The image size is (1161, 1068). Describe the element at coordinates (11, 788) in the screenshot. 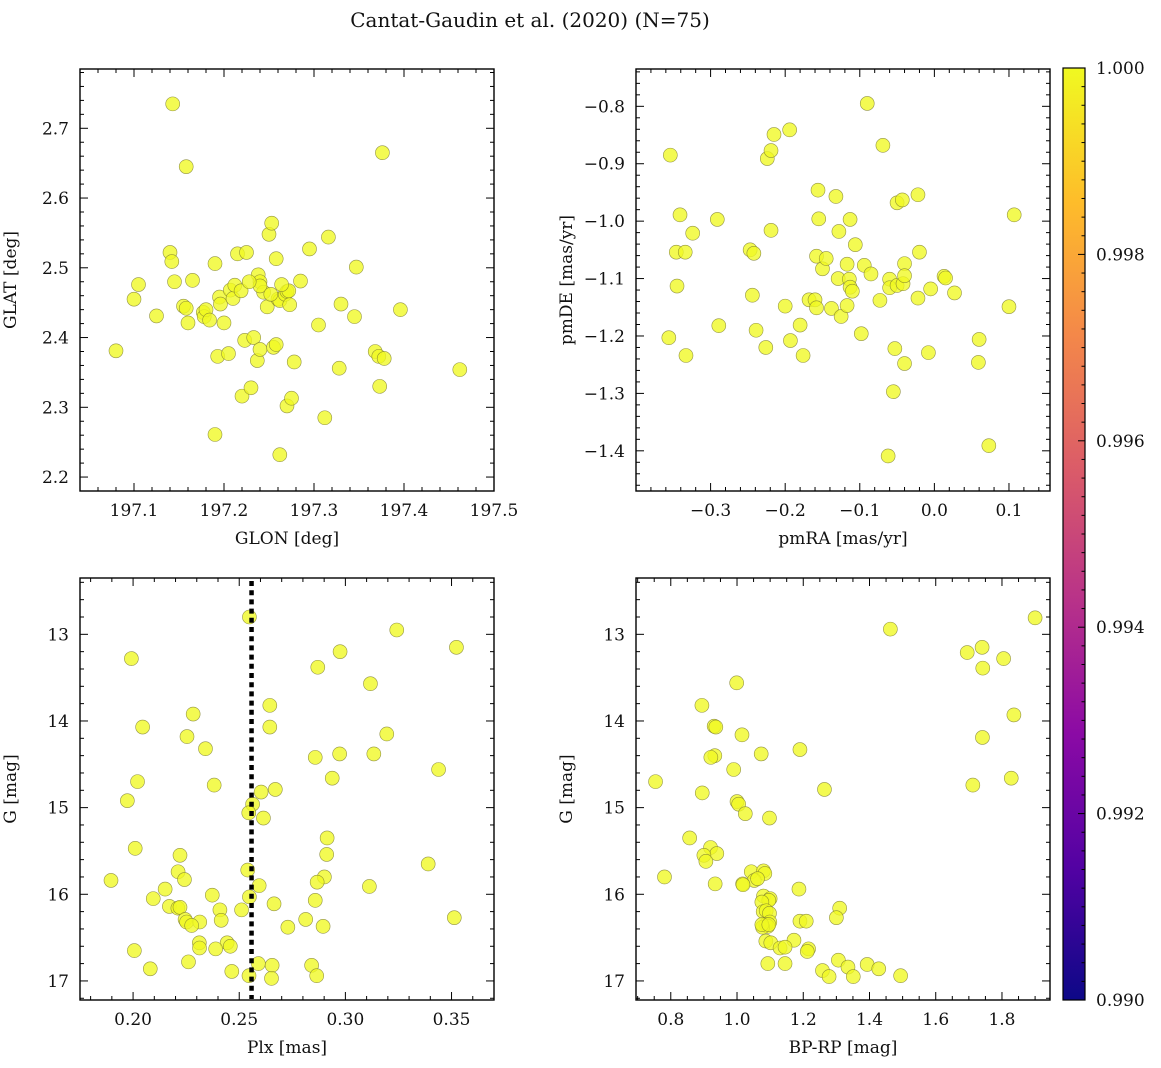

I see `y-axis-label: G [mag]` at that location.